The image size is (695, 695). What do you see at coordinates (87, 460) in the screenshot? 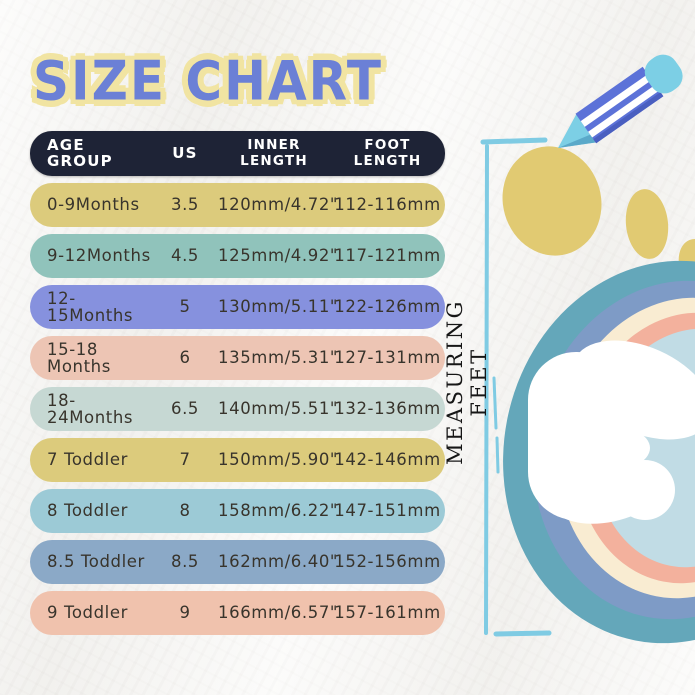
I see `age-group-cell: 7 Toddler` at bounding box center [87, 460].